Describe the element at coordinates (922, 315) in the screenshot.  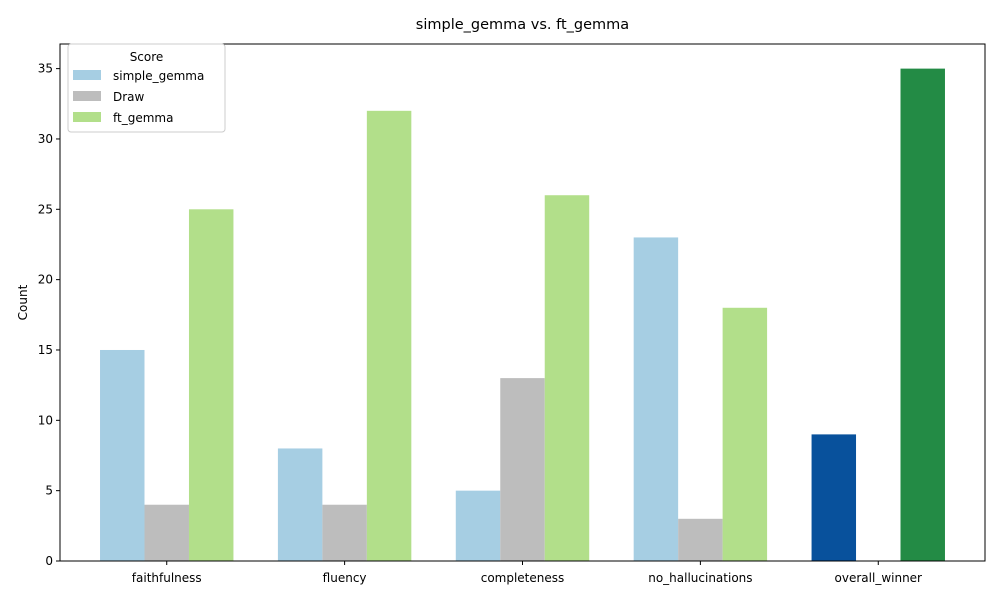
I see `bar-overall_winner-ft_gemma` at that location.